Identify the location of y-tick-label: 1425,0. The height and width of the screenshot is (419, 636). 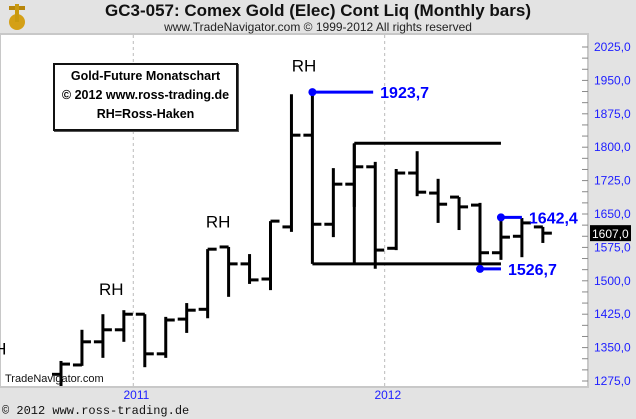
(612, 314).